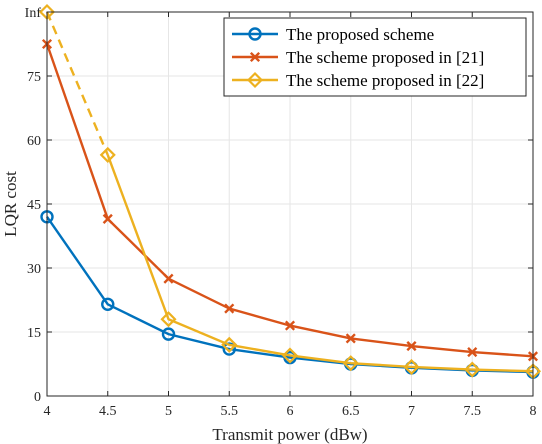  I want to click on legend-entry-label: The scheme proposed in [22], so click(385, 80).